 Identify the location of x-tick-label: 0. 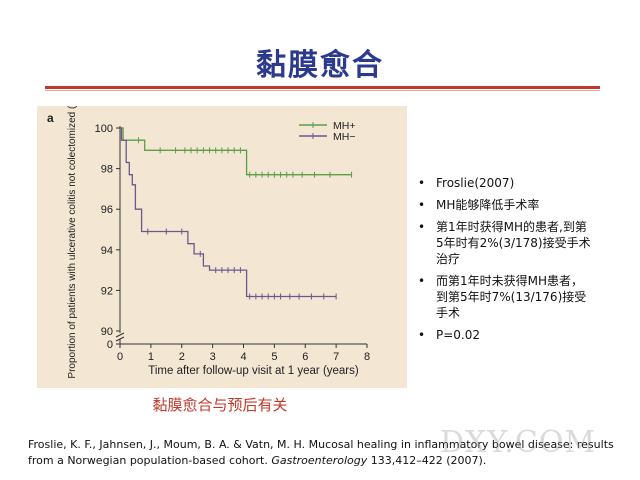
(120, 357).